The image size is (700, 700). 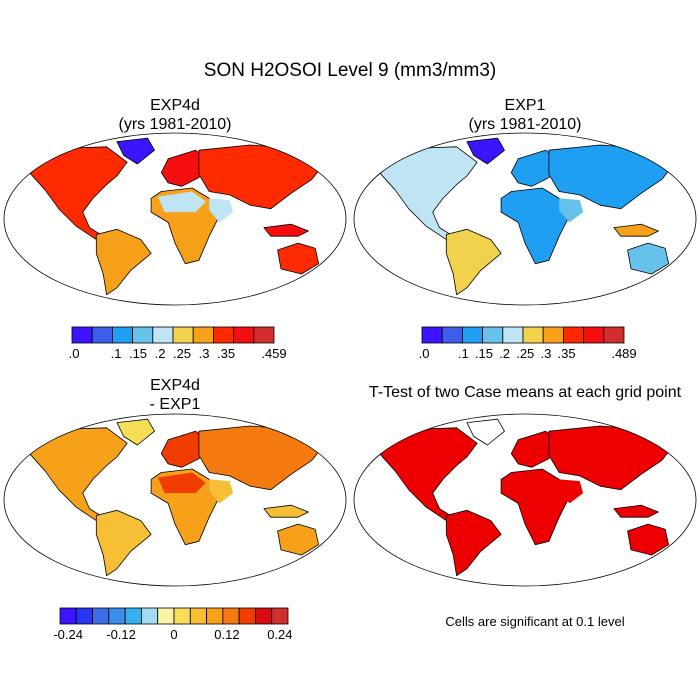 What do you see at coordinates (623, 353) in the screenshot?
I see `colorbar-tick-label: .489` at bounding box center [623, 353].